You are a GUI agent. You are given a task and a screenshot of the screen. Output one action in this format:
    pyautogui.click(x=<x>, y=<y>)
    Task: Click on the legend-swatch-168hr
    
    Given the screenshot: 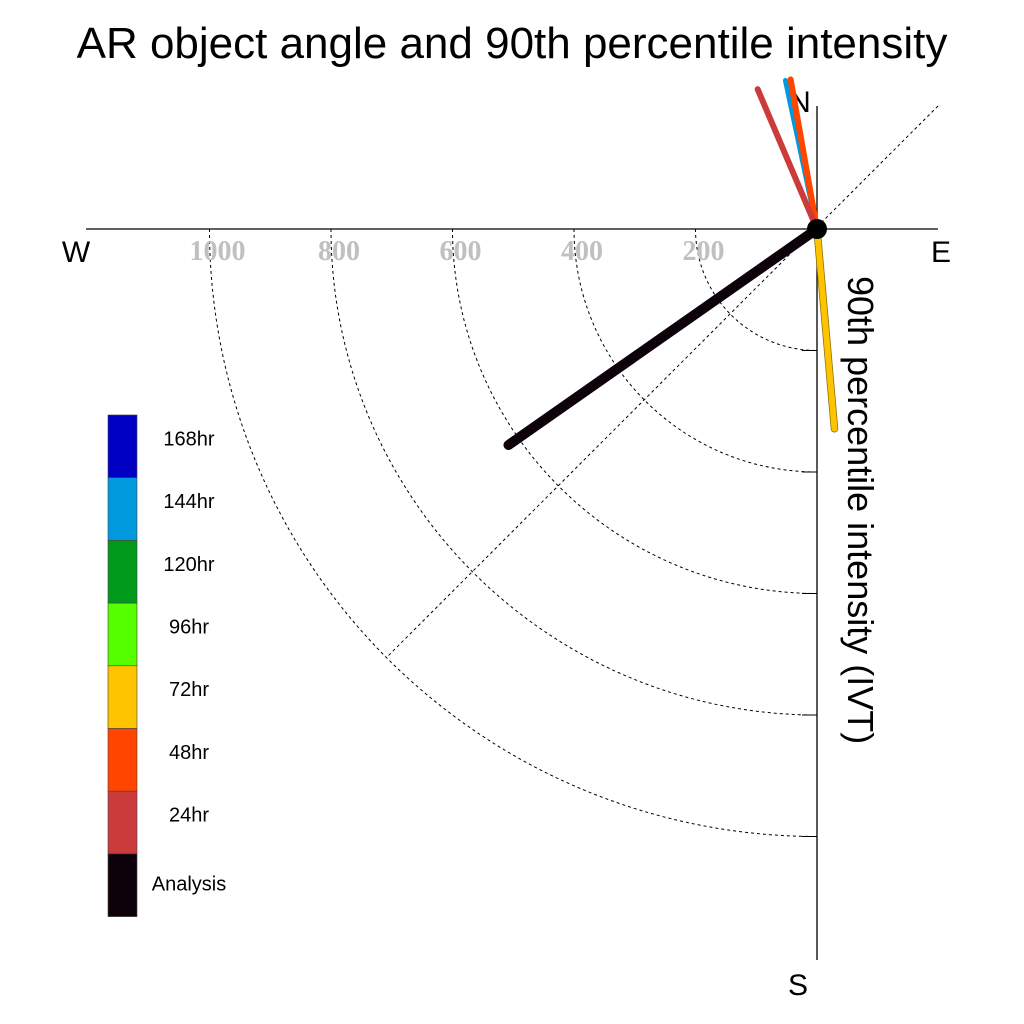 What is the action you would take?
    pyautogui.click(x=122, y=446)
    